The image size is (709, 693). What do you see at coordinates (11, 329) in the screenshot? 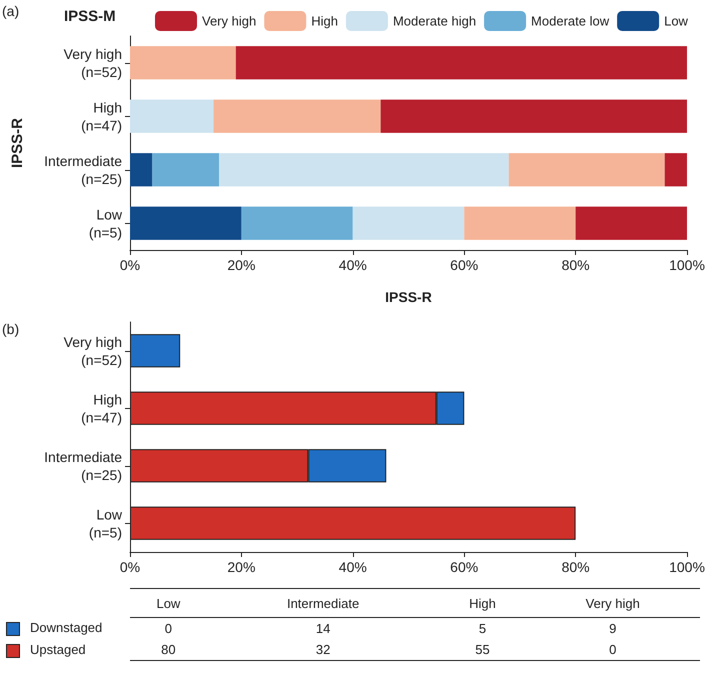
I see `text: (b)` at bounding box center [11, 329].